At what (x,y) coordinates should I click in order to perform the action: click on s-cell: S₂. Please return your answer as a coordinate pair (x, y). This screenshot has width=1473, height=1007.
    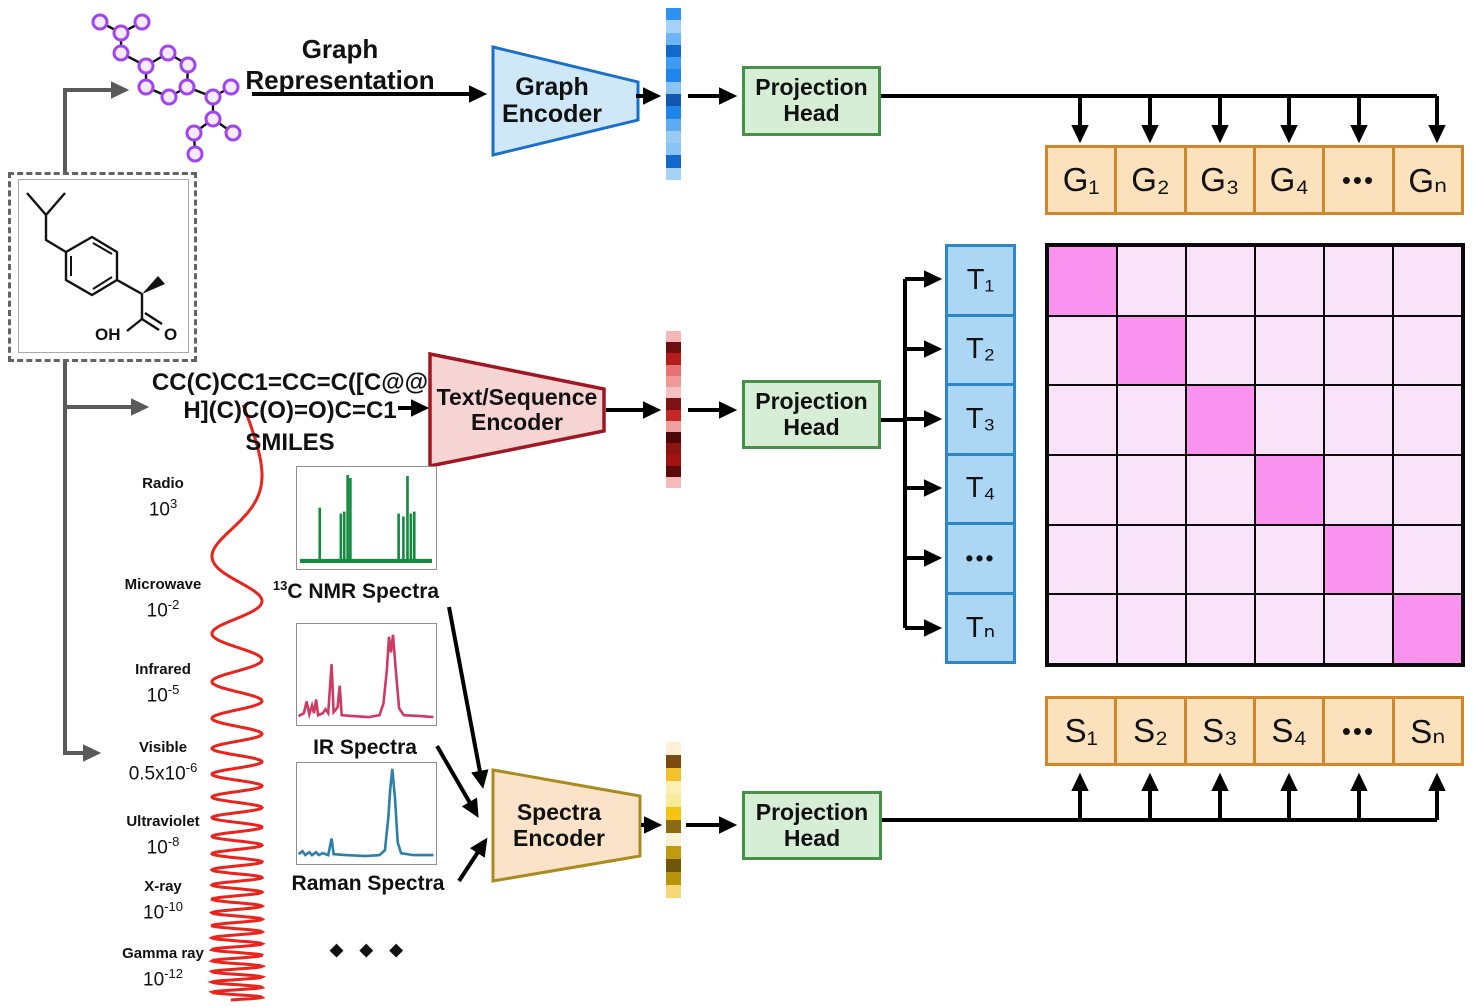
    Looking at the image, I should click on (1148, 731).